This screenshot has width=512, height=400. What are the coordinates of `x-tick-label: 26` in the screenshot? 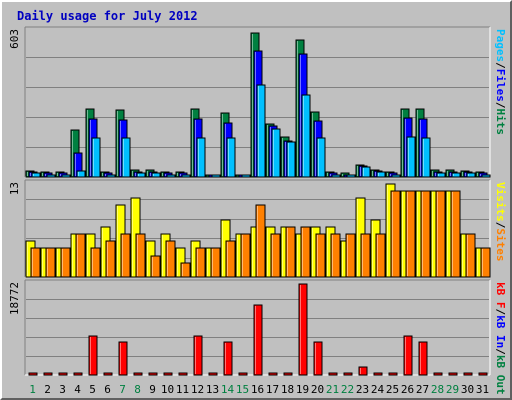 It's located at (407, 389).